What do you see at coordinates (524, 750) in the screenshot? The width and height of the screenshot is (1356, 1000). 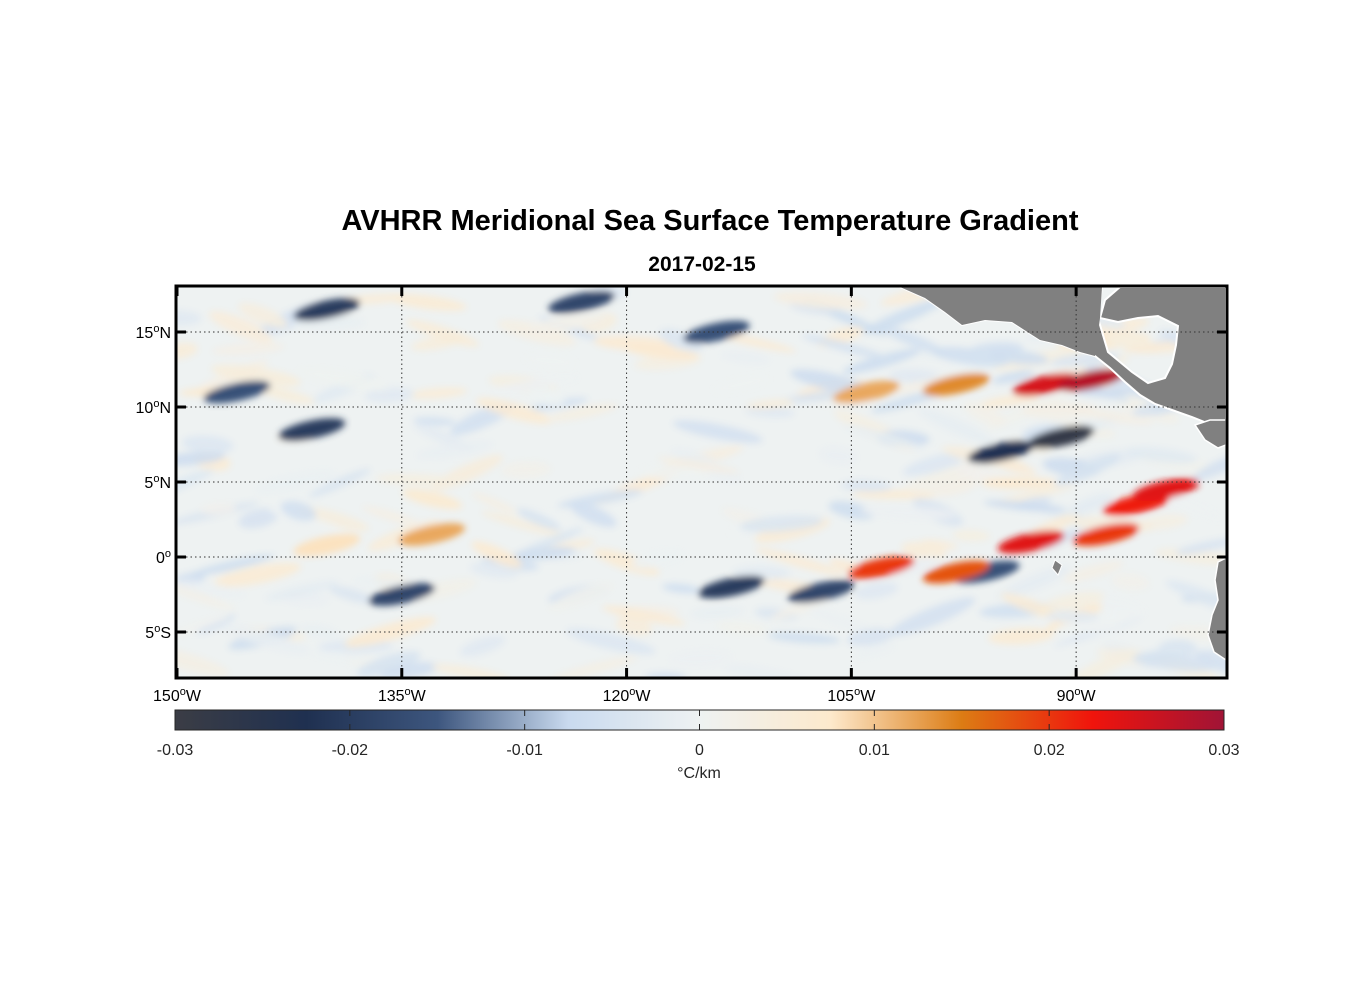 I see `colorbar-tick-label: -0.01` at bounding box center [524, 750].